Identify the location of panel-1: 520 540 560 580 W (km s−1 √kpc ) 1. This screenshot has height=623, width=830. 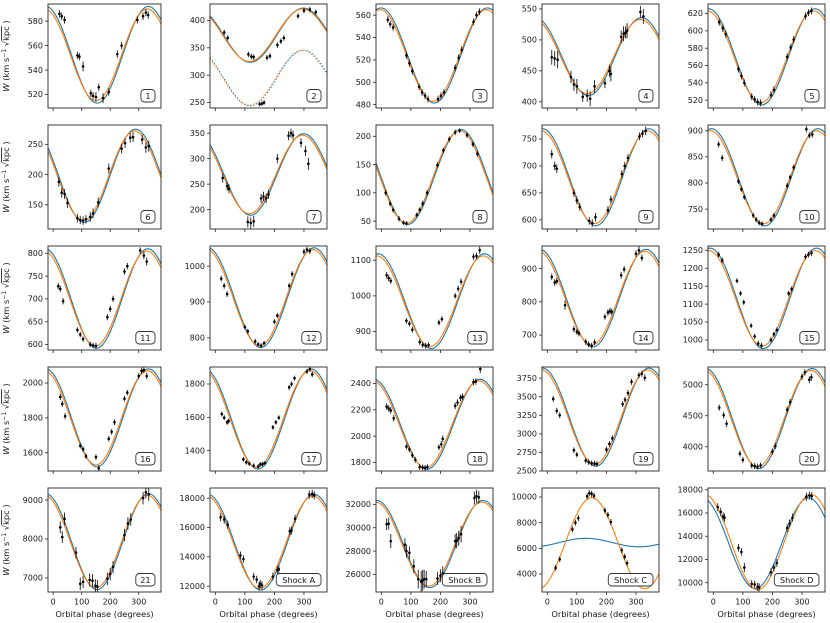
(81, 57).